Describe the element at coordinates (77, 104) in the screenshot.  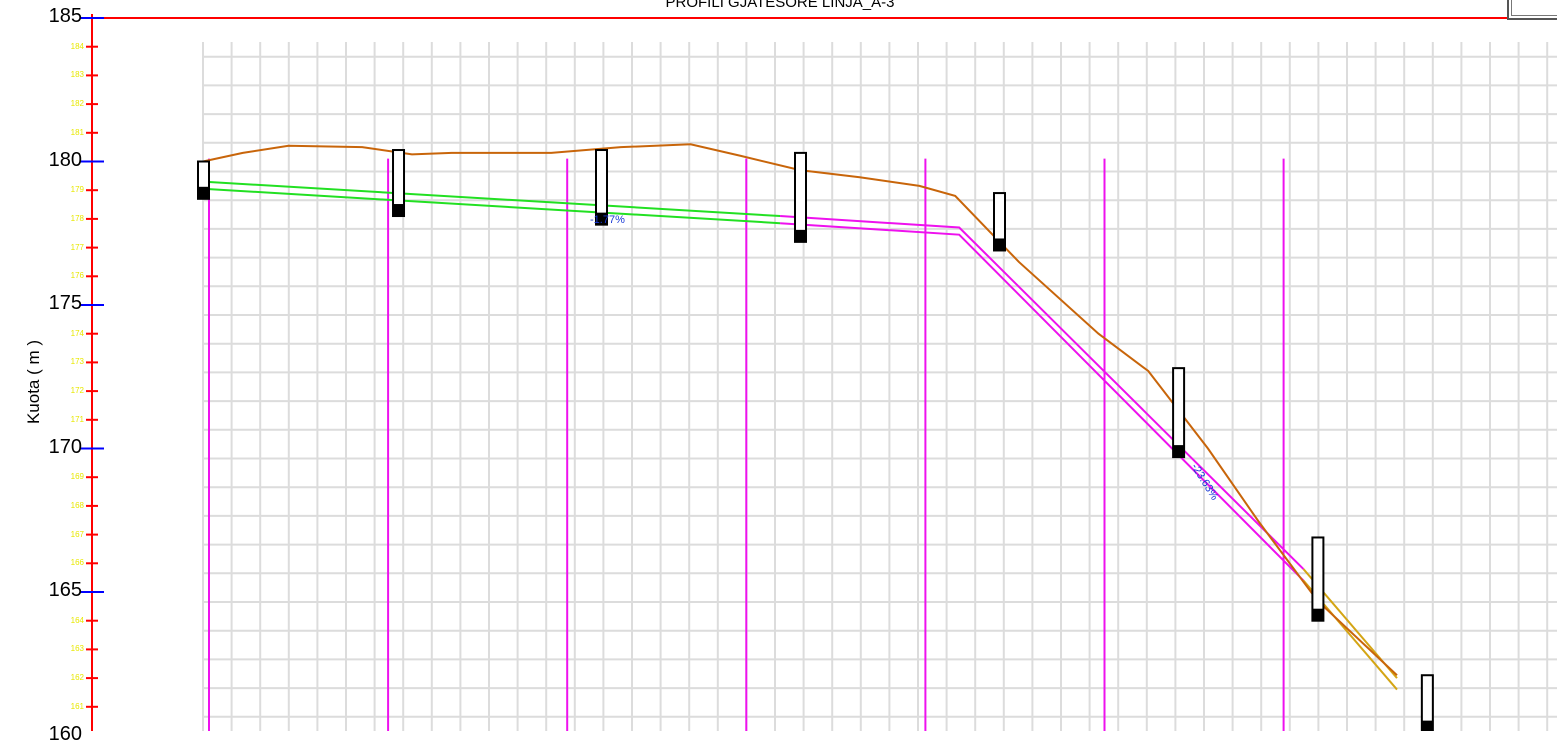
I see `minor-tick-label: 182` at that location.